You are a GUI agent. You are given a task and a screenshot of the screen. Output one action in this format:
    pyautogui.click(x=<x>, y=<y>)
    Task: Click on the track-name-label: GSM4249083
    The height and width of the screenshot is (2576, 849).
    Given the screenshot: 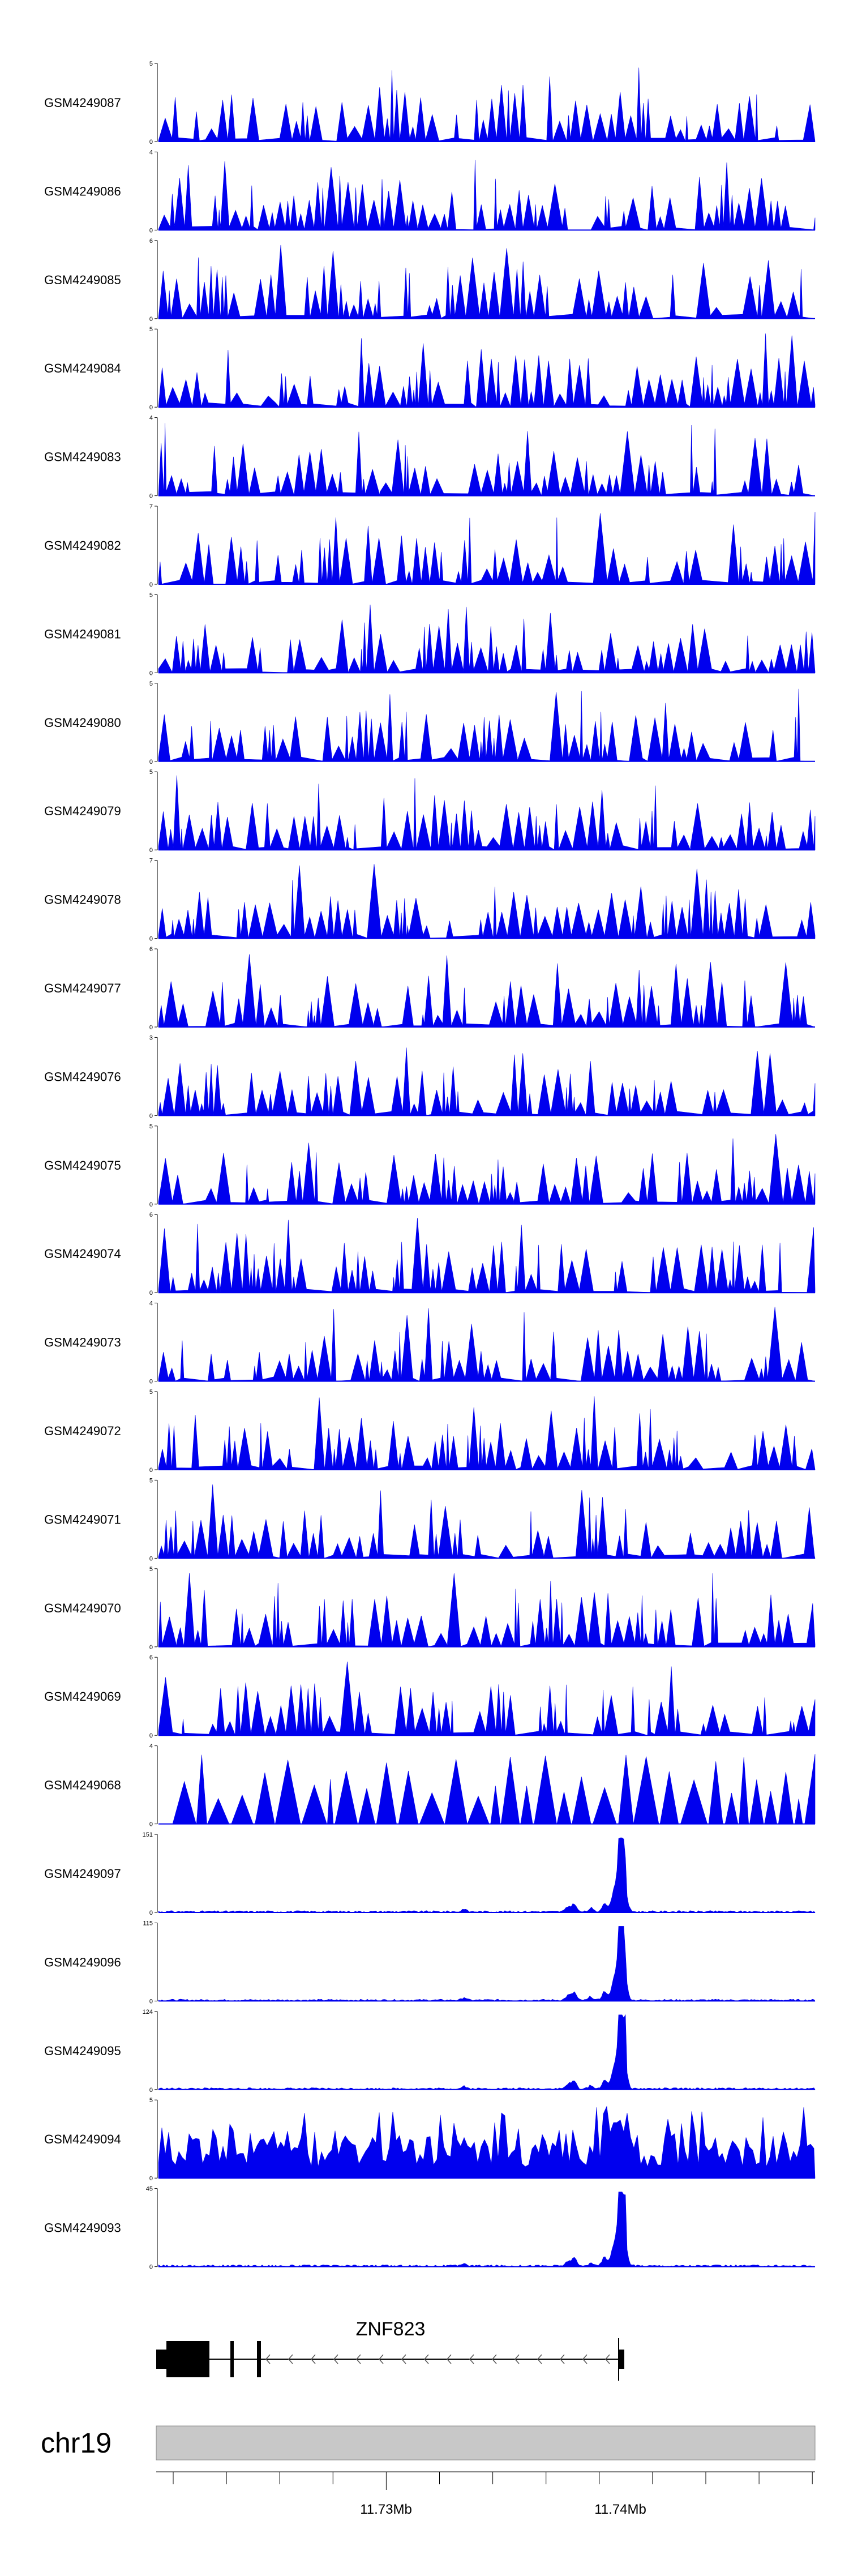 What is the action you would take?
    pyautogui.click(x=82, y=457)
    